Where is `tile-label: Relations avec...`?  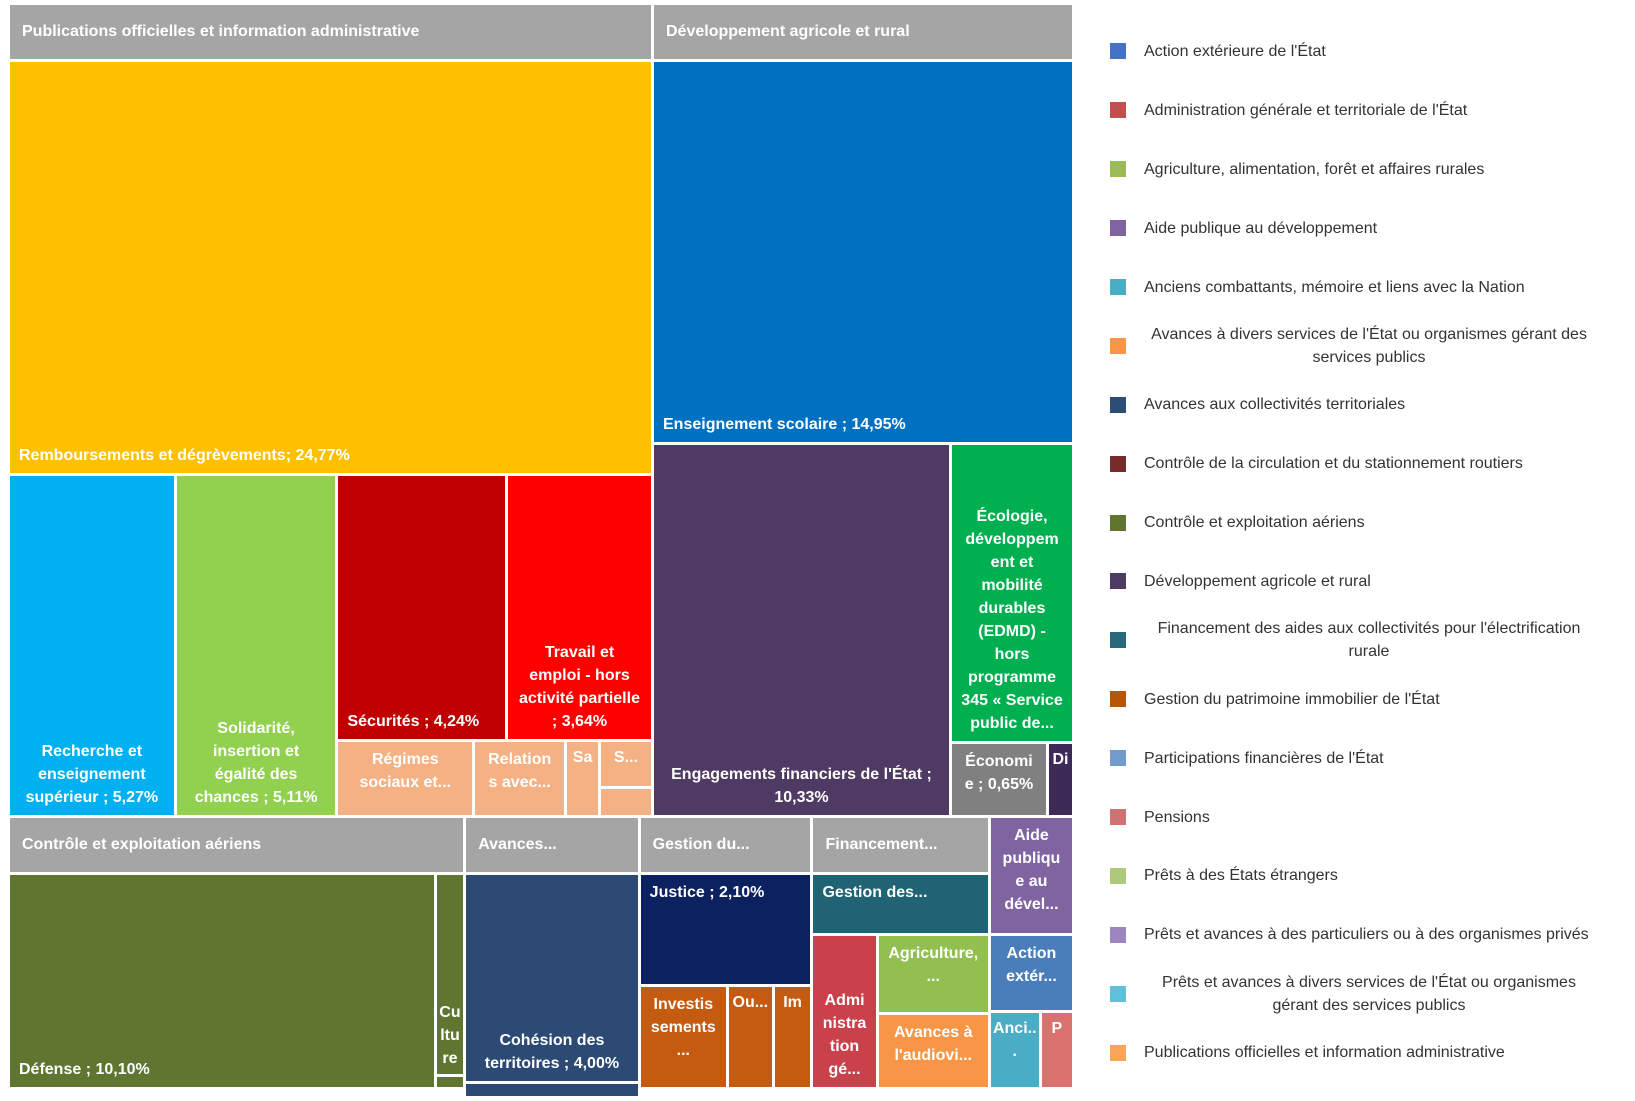
tile-label: Relations avec... is located at coordinates (520, 770).